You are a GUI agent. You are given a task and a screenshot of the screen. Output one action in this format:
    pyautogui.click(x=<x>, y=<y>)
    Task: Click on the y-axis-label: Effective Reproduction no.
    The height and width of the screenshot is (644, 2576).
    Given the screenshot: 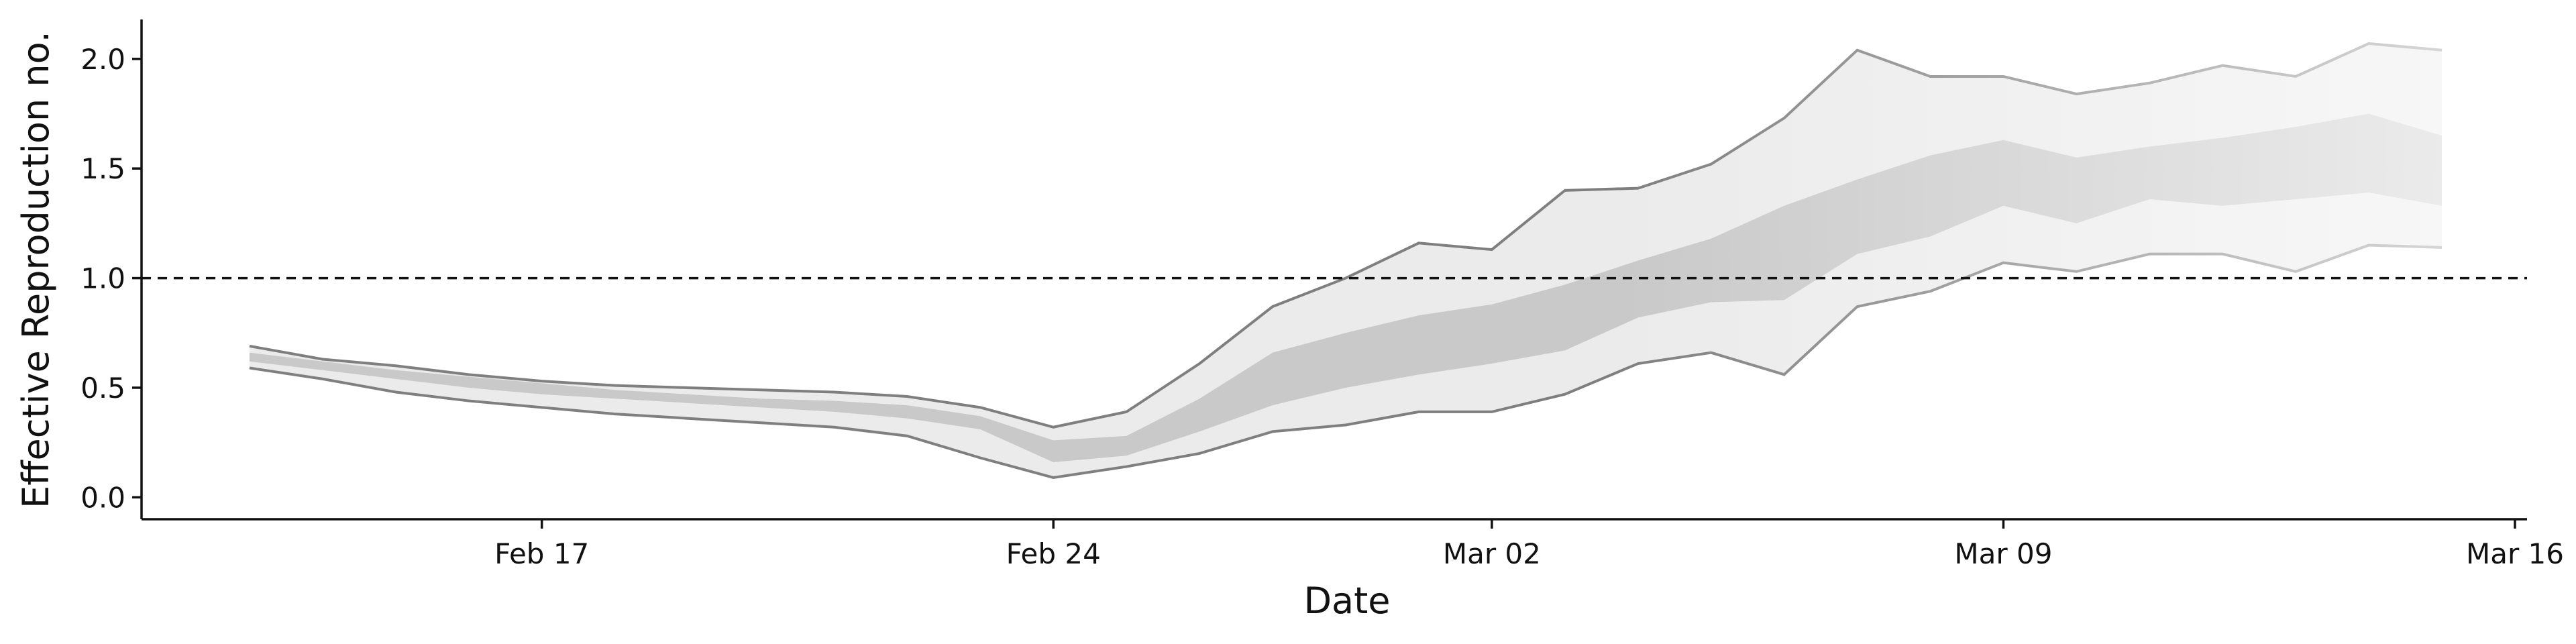 What is the action you would take?
    pyautogui.click(x=36, y=269)
    